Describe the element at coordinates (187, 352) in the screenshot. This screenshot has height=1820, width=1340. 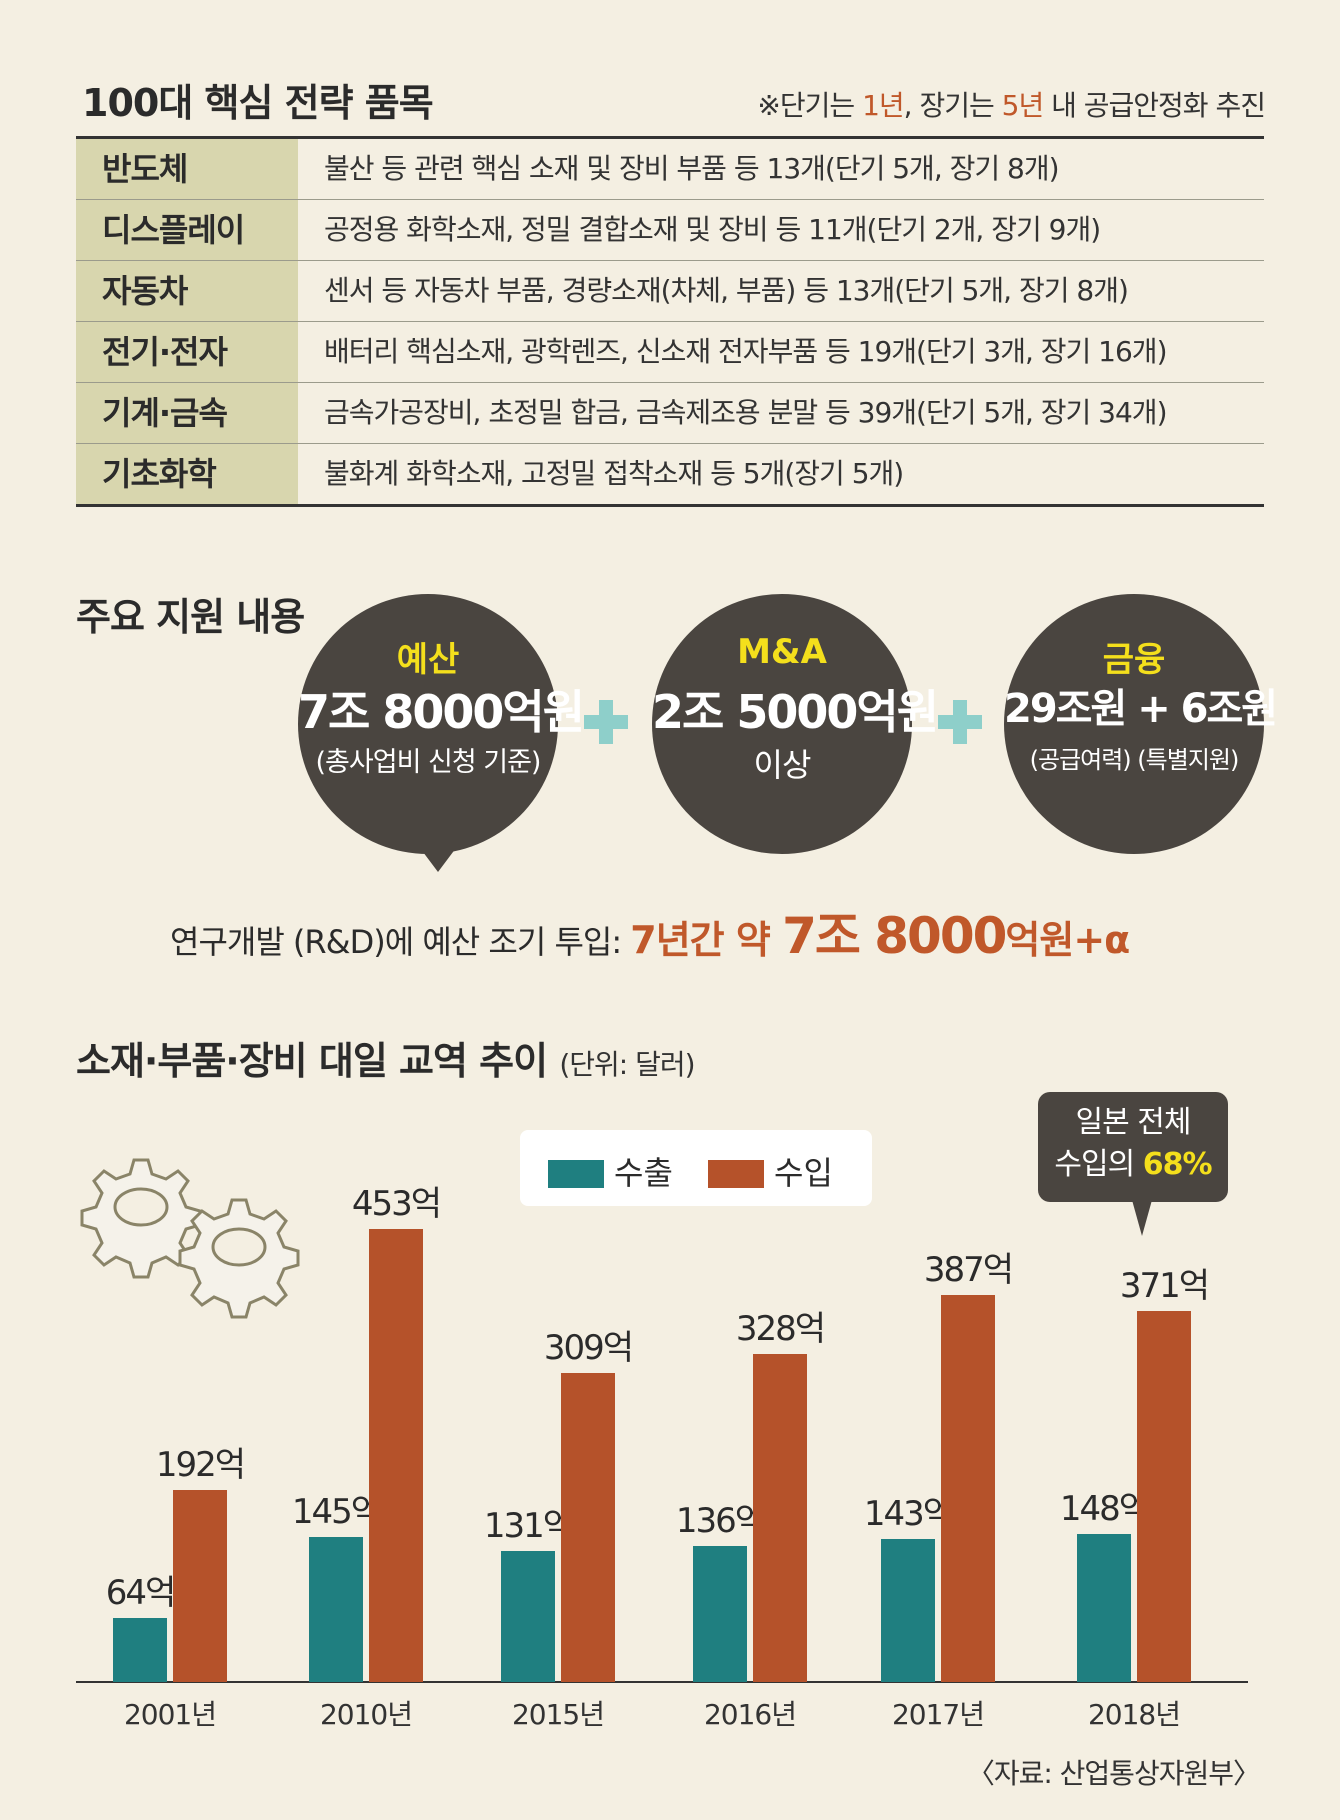
I see `table-category: 전기·전자` at that location.